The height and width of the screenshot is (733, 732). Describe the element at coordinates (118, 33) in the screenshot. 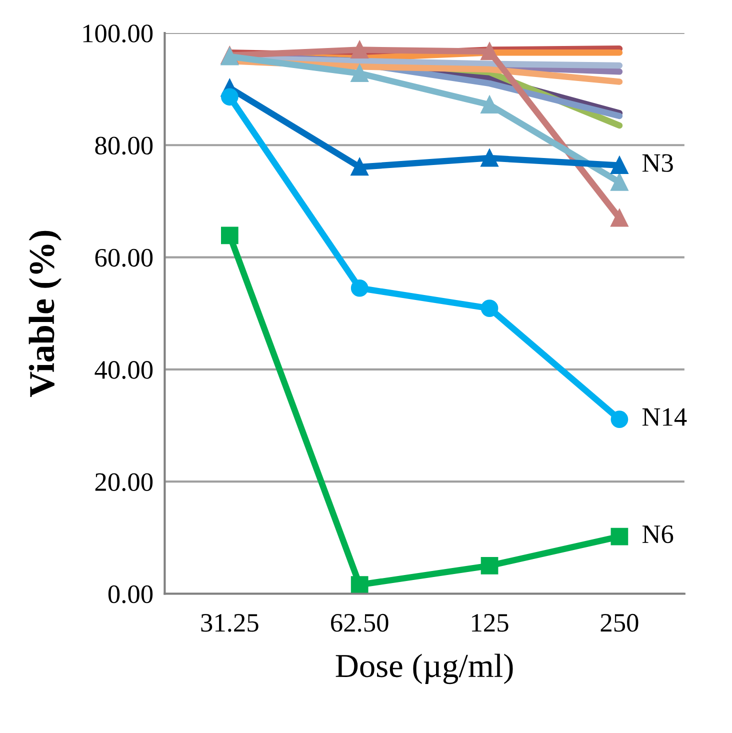

I see `y-tick-label: 100.00` at that location.